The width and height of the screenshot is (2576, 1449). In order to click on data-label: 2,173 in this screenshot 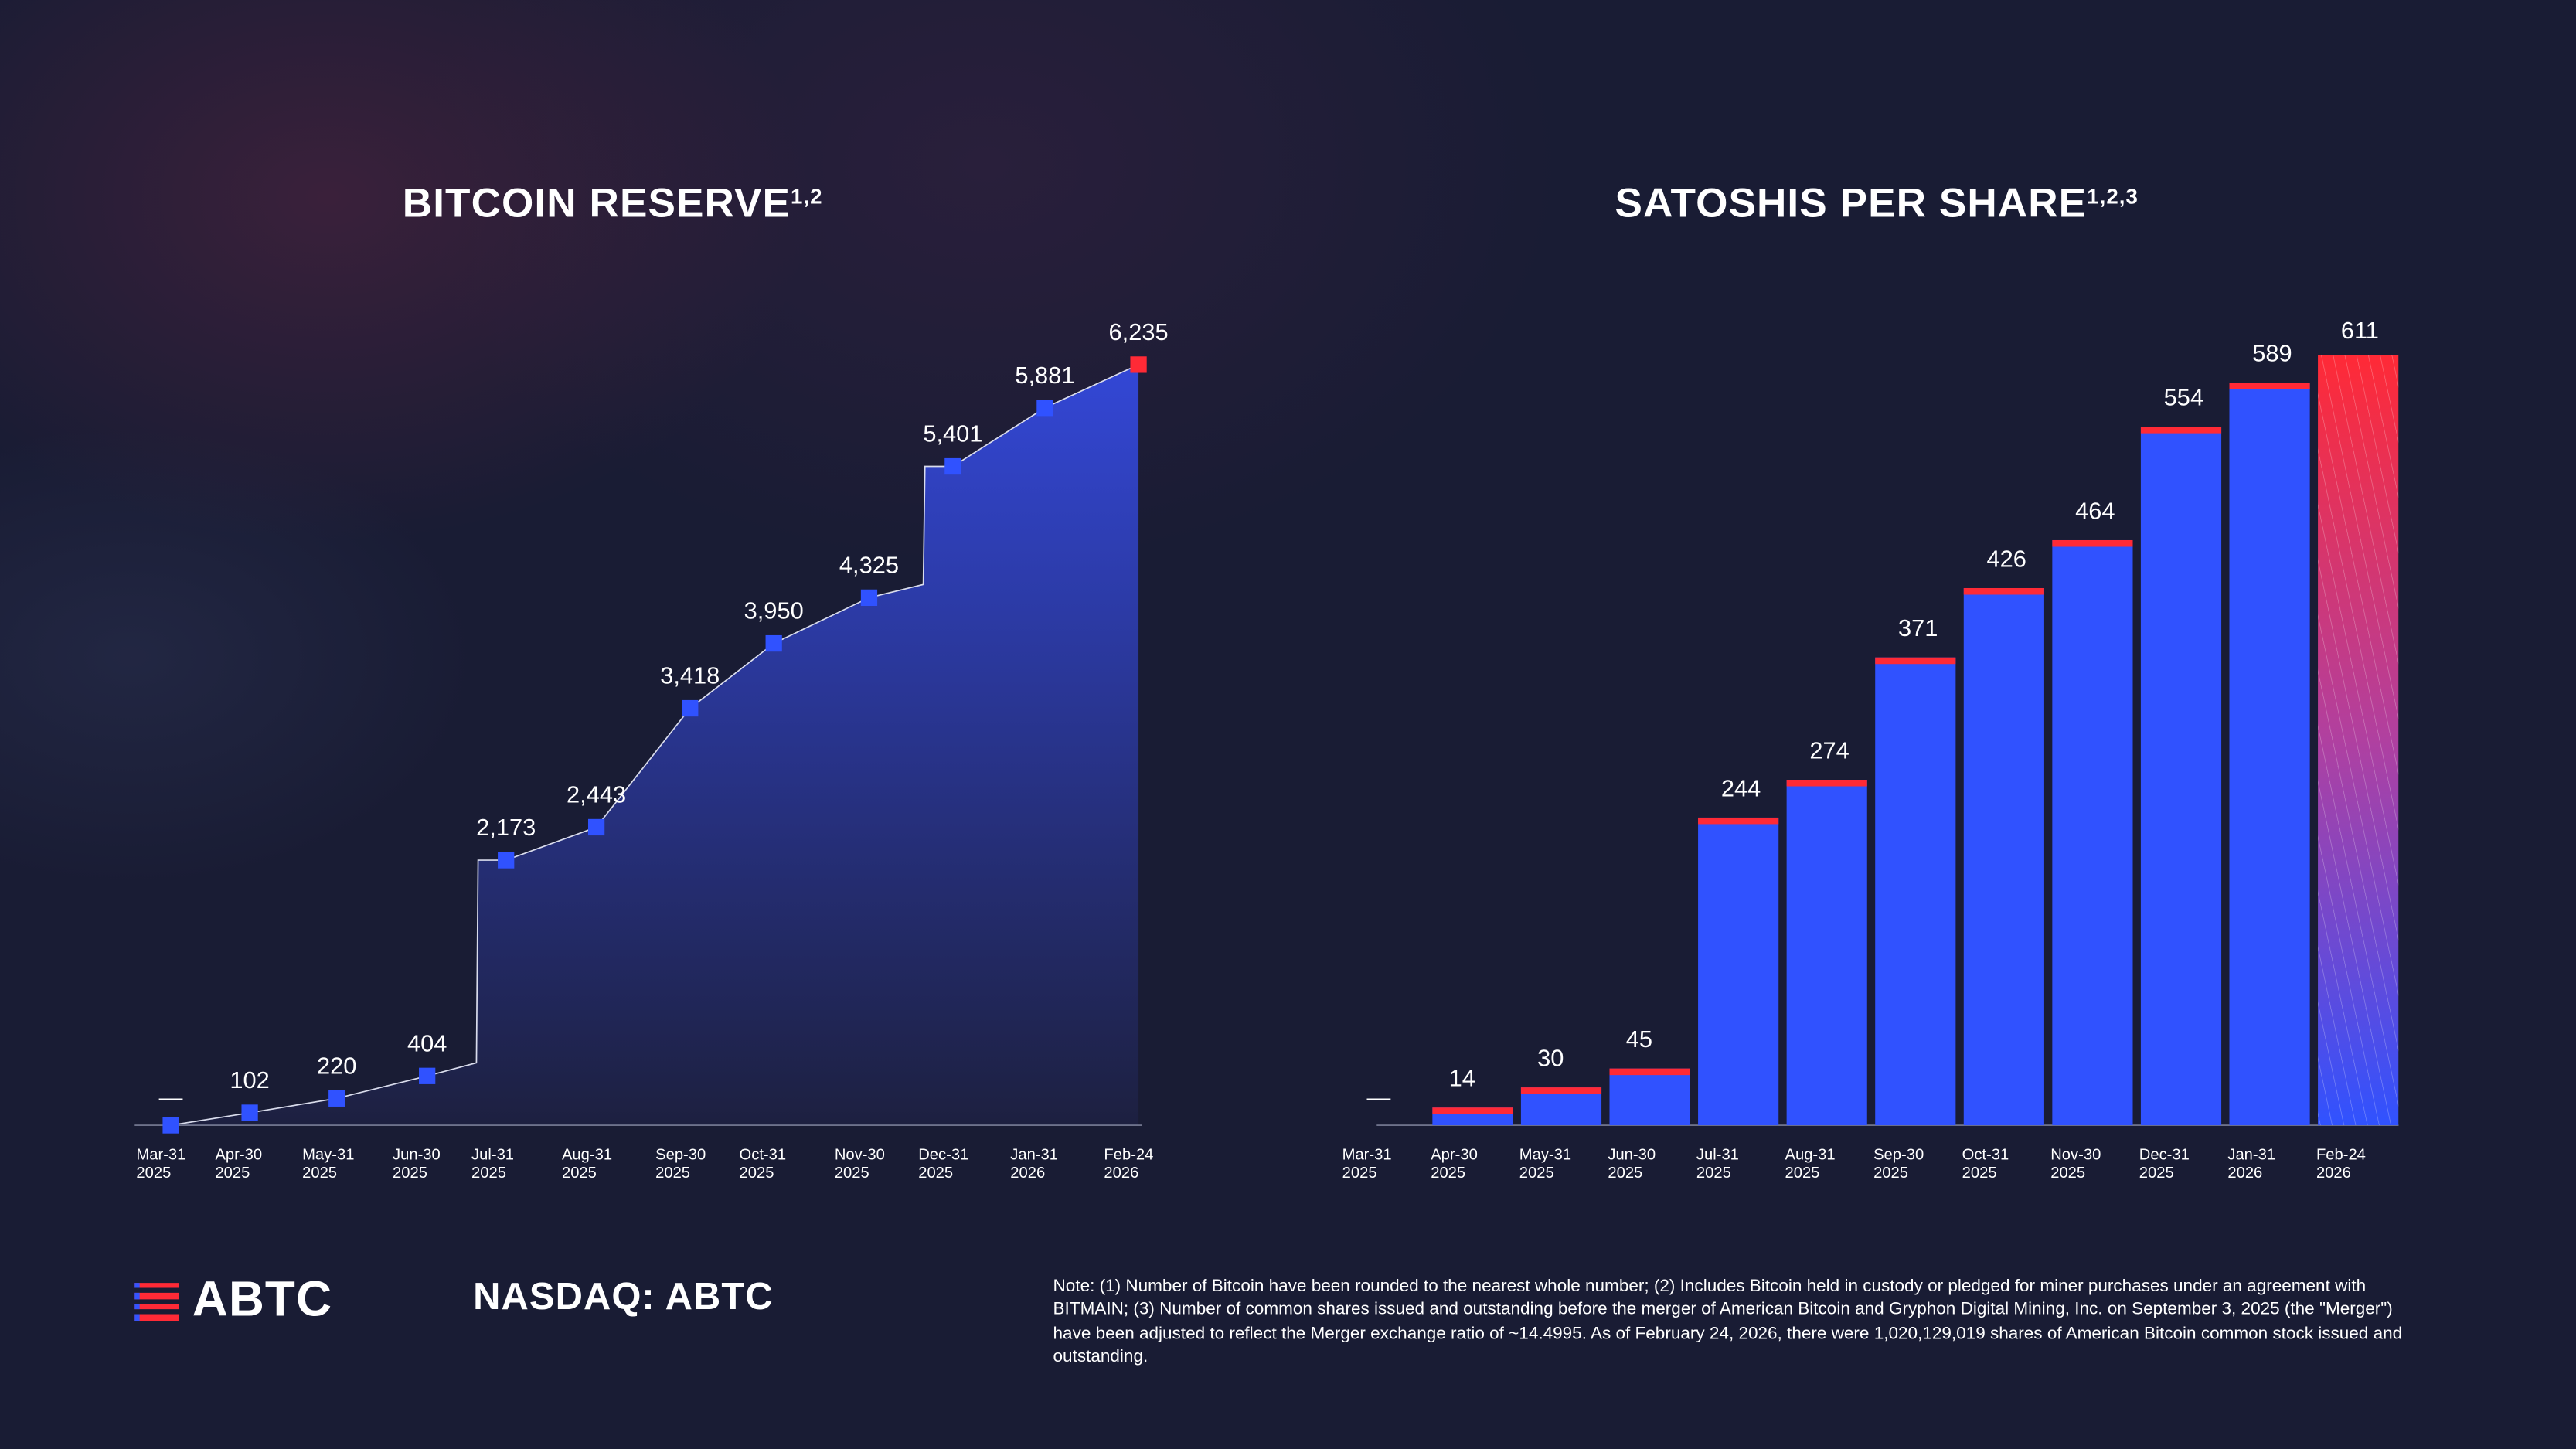, I will do `click(506, 828)`.